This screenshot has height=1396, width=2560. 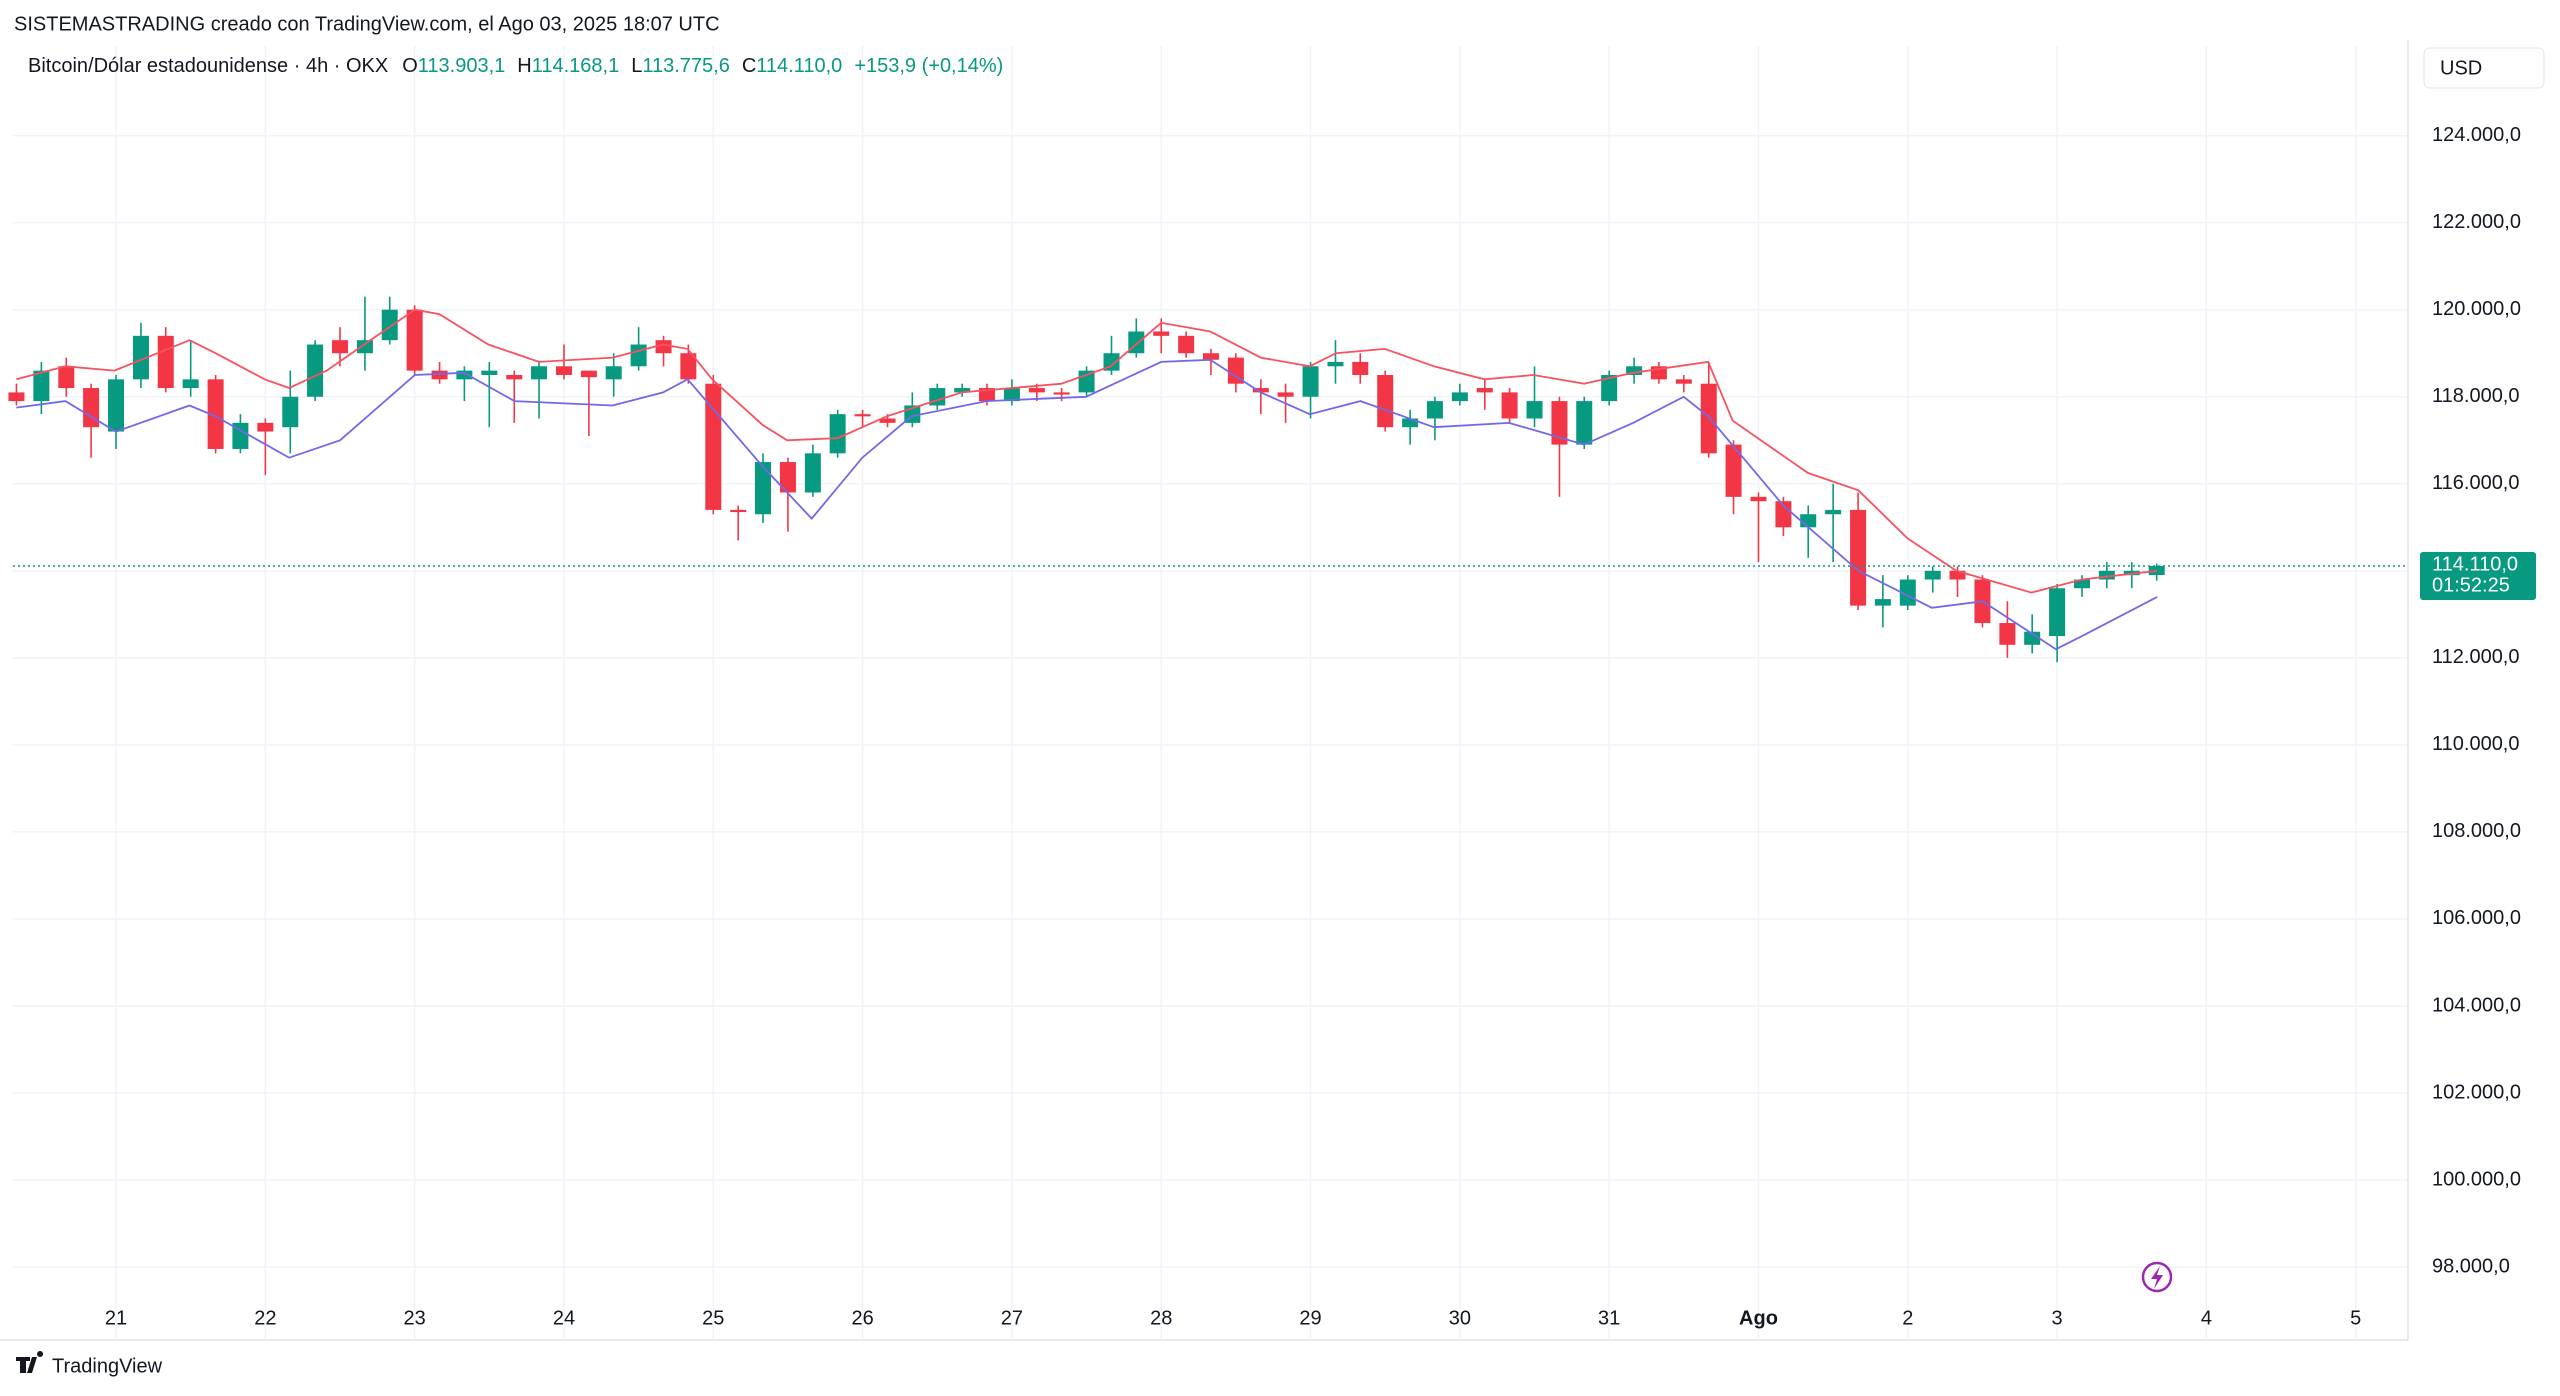 I want to click on footer: TradingView, so click(x=107, y=1366).